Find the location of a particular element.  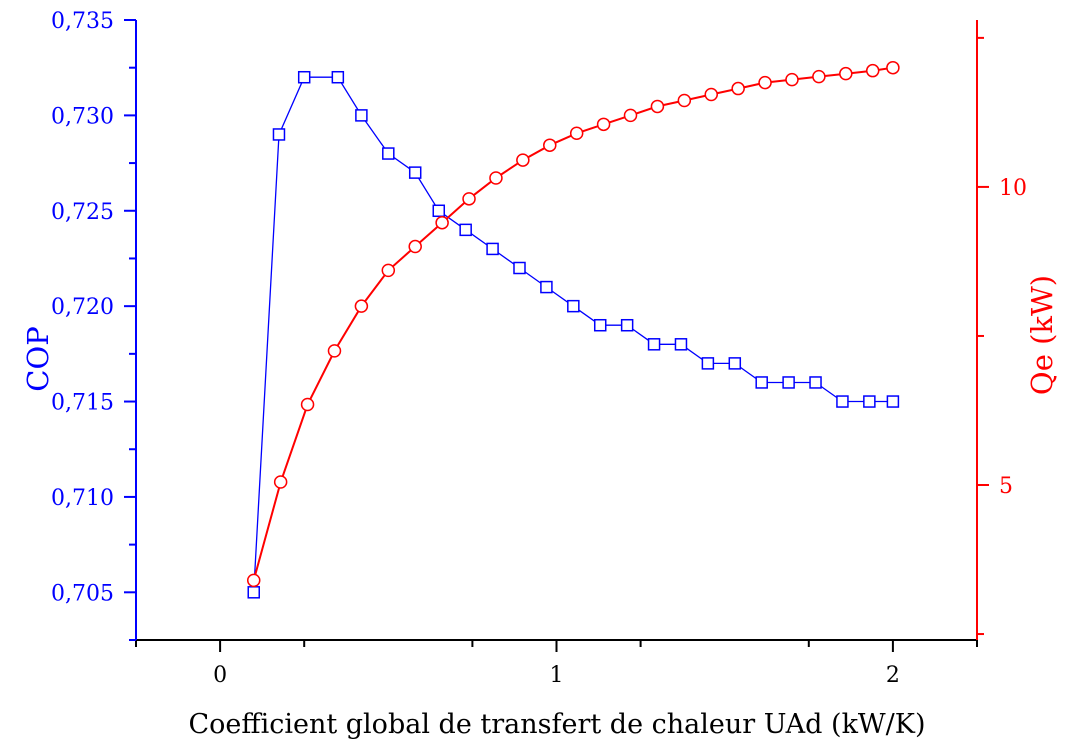

x-axis: 0 1 2 is located at coordinates (556, 664).